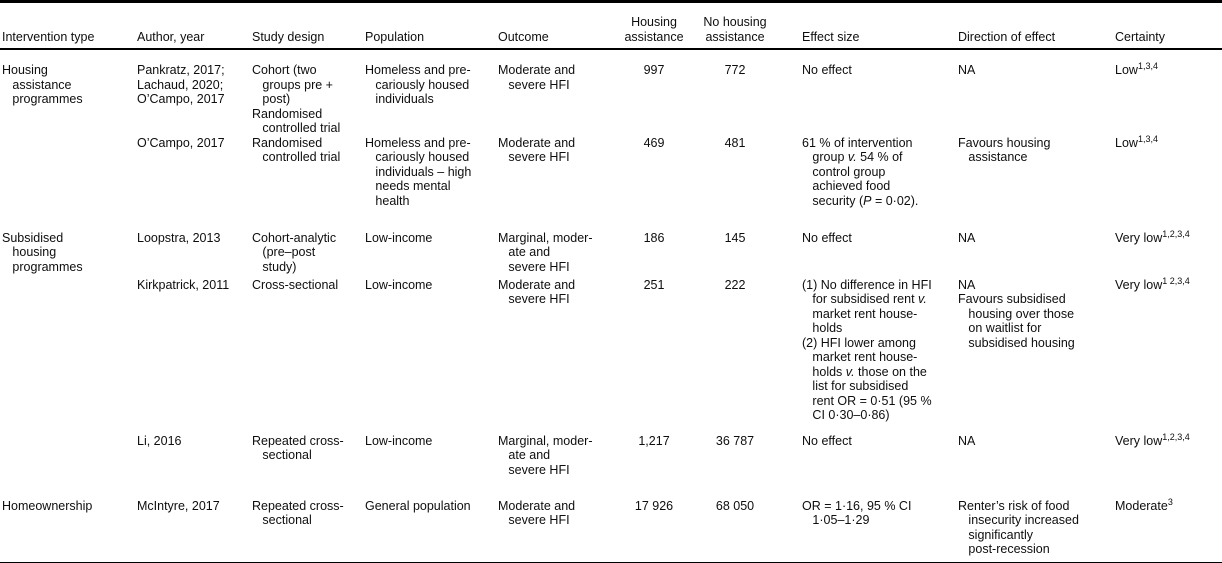  I want to click on cell-study-design: Cross-sectional, so click(295, 284).